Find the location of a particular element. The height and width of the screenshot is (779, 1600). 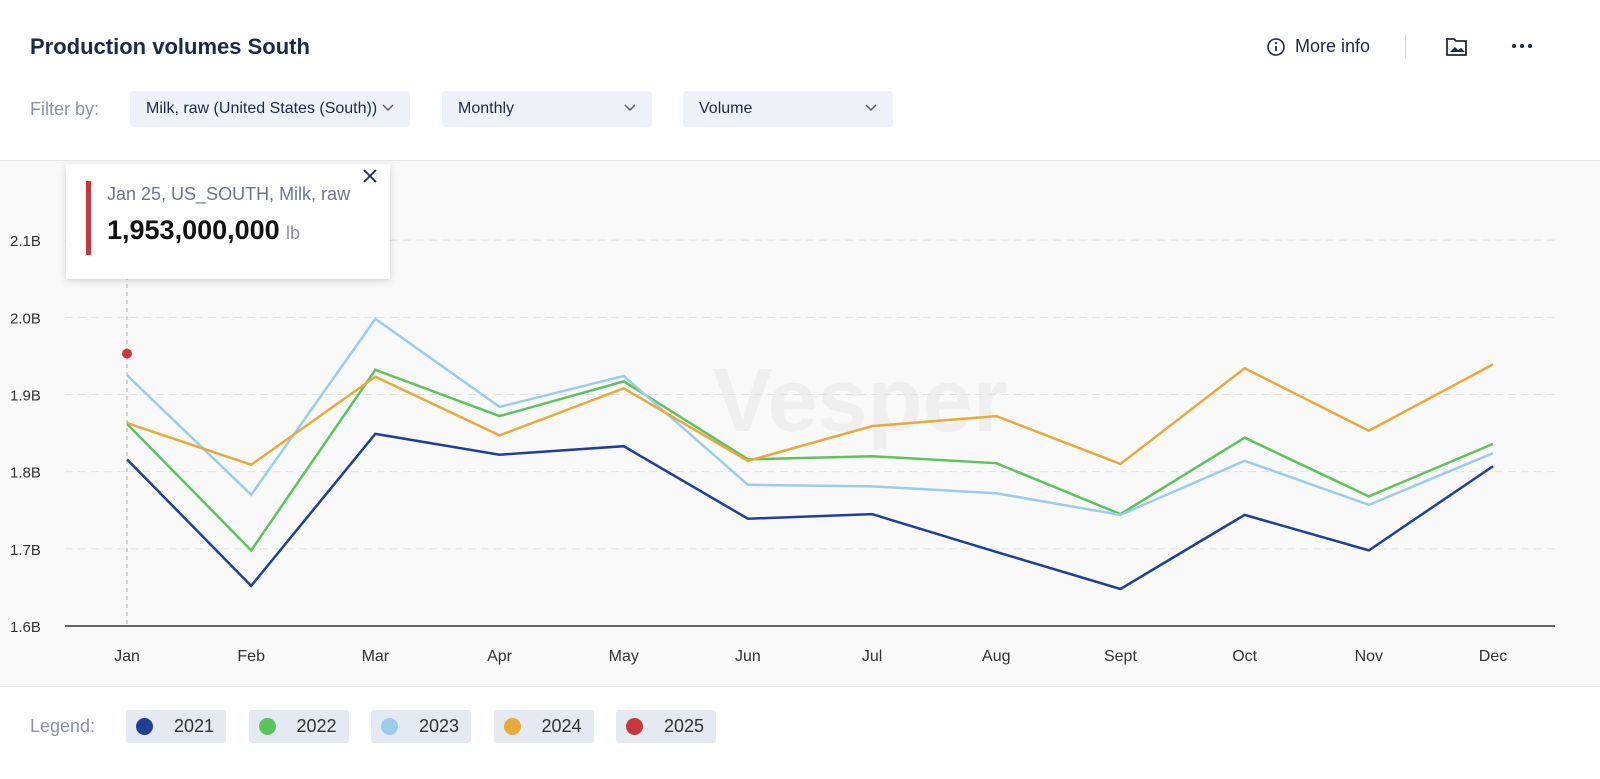

x-tick-label: Jul is located at coordinates (872, 656).